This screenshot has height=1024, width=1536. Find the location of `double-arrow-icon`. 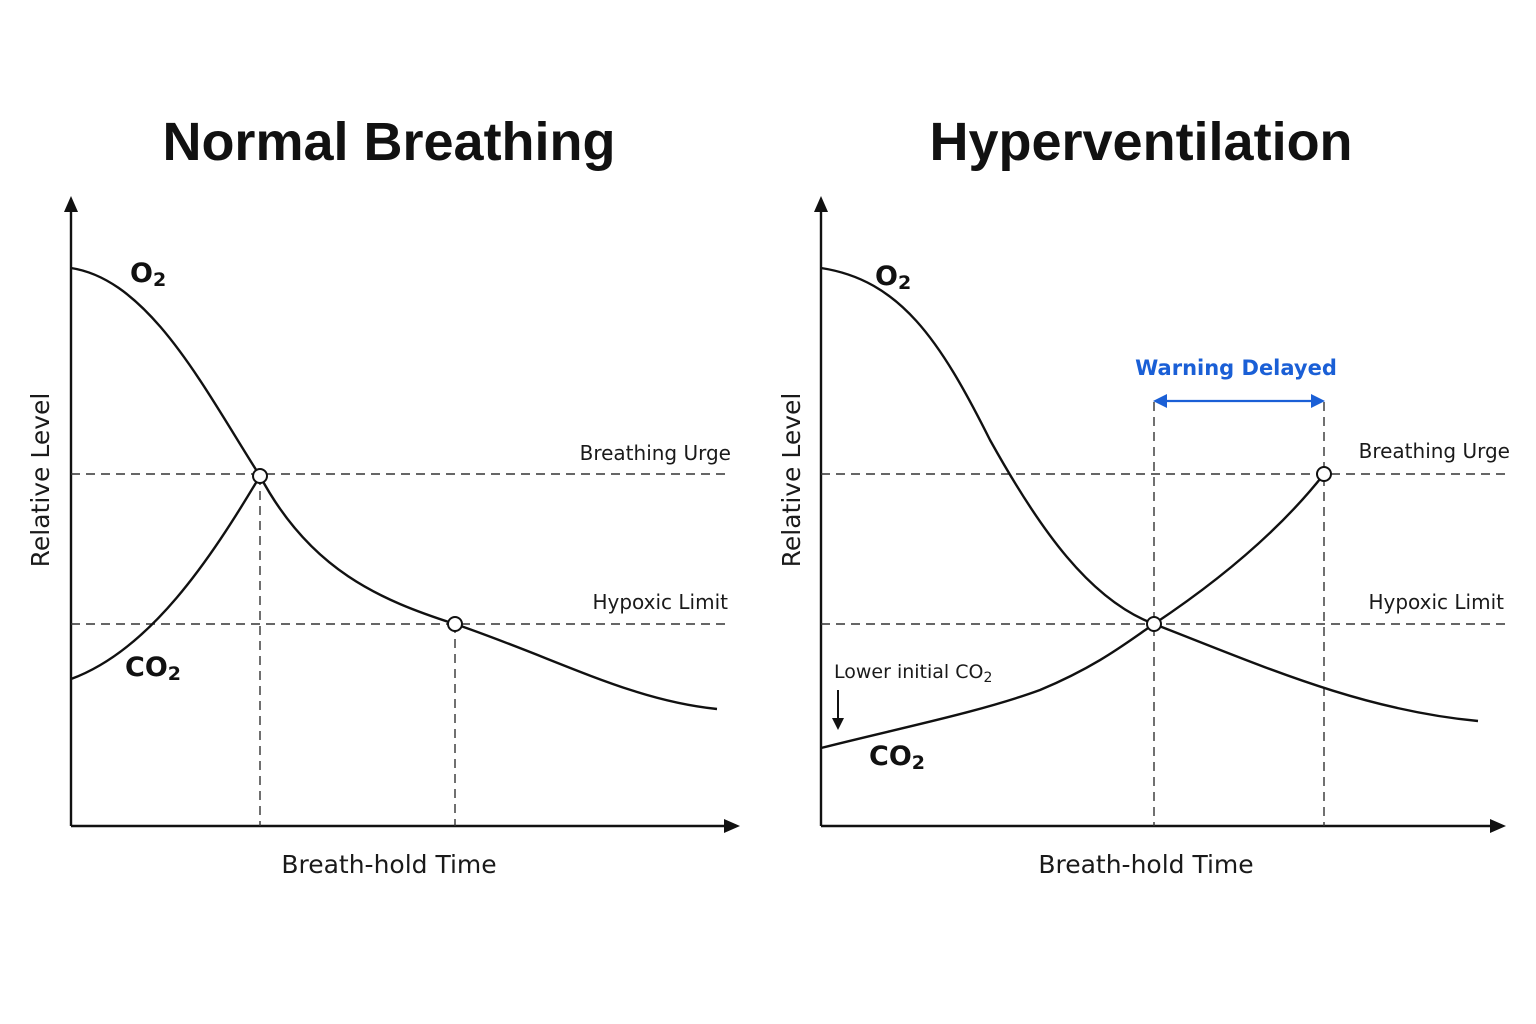

double-arrow-icon is located at coordinates (1239, 401).